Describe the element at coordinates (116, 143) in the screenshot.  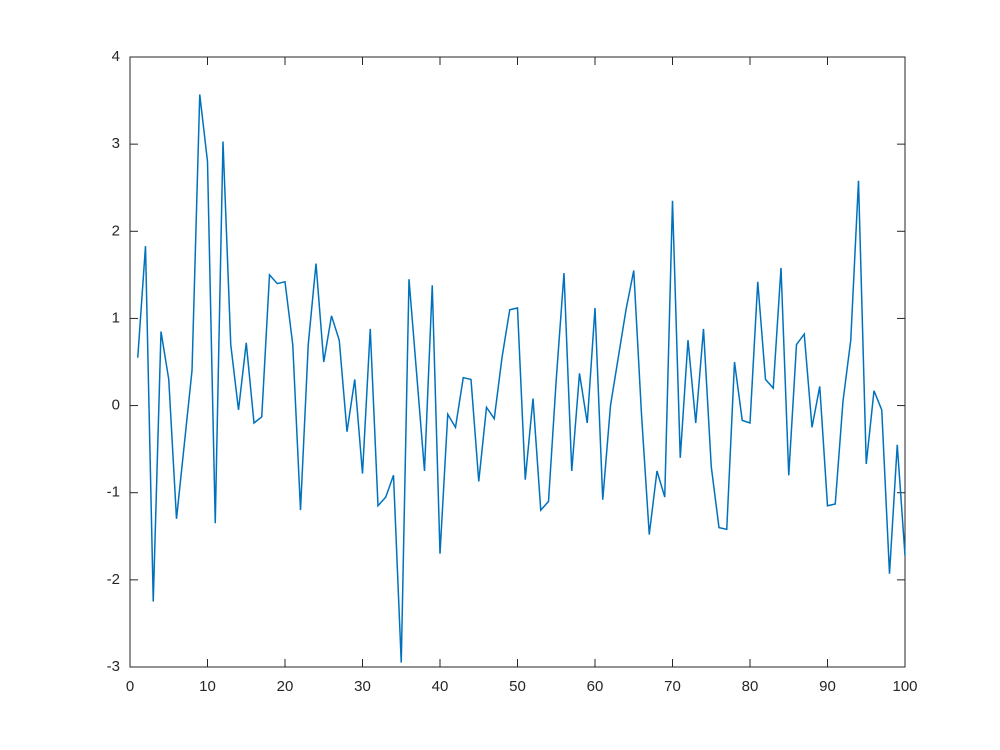
I see `y-tick-label: 3` at that location.